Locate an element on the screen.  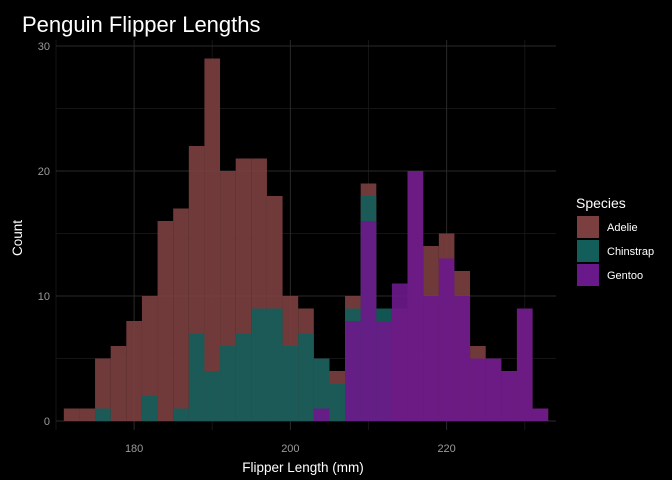
x-tick-label: 220 is located at coordinates (446, 449).